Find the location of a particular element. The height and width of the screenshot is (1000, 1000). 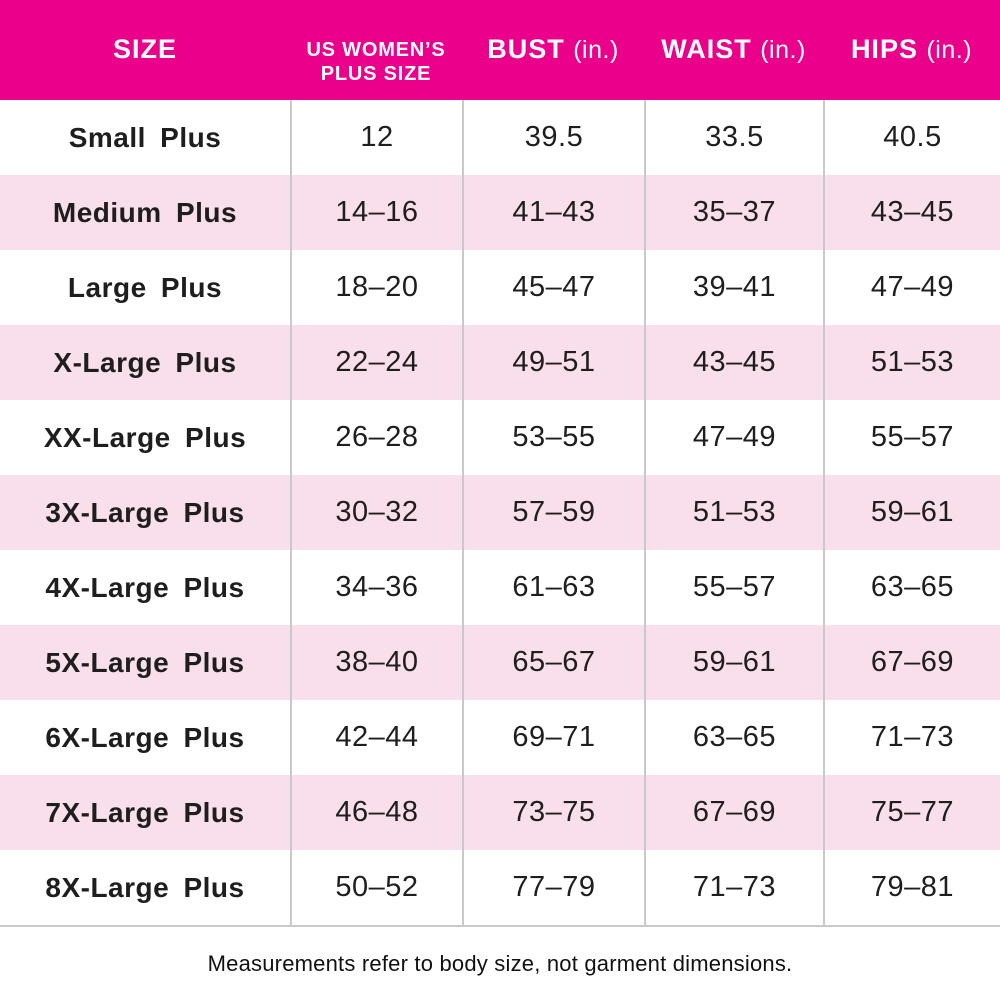

waist-cell: 67–69 is located at coordinates (733, 812).